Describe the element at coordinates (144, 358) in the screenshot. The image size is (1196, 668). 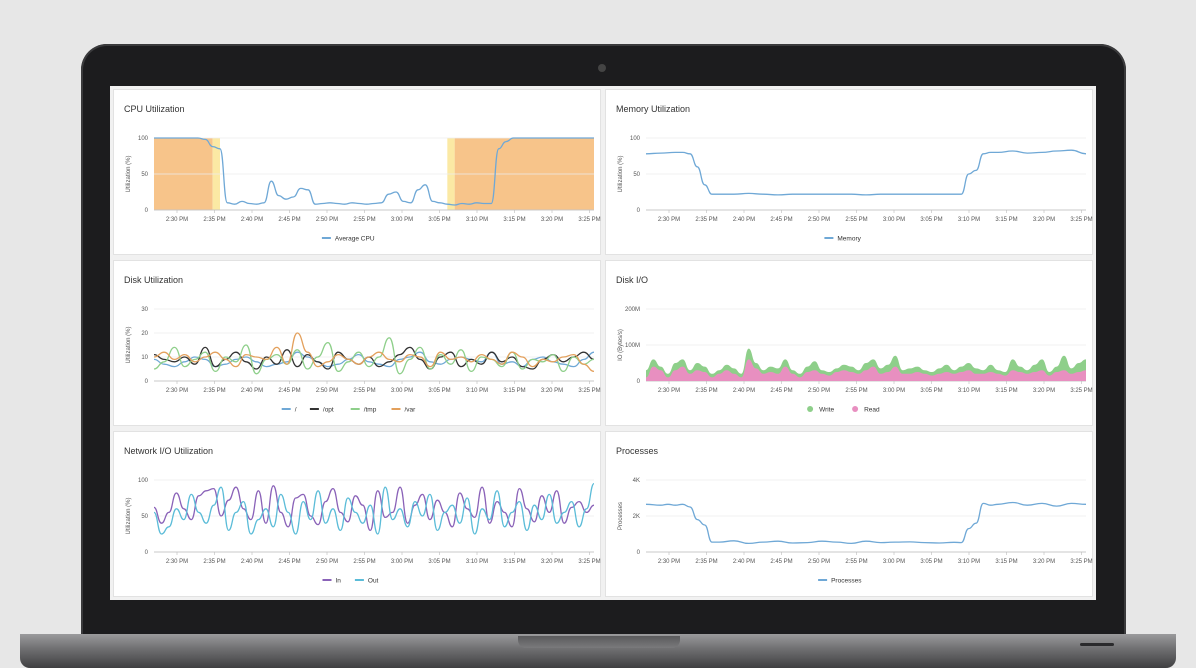
I see `y-tick-label: 10` at that location.